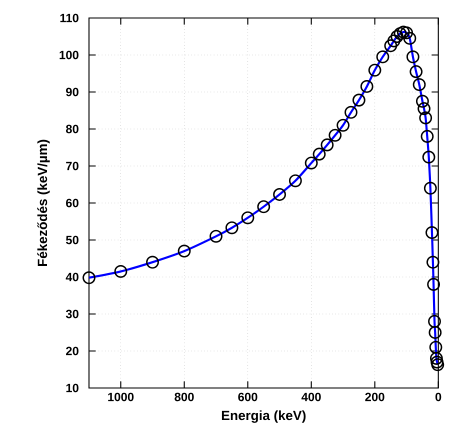 This screenshot has width=458, height=445. I want to click on y-tick-label: 100, so click(69, 55).